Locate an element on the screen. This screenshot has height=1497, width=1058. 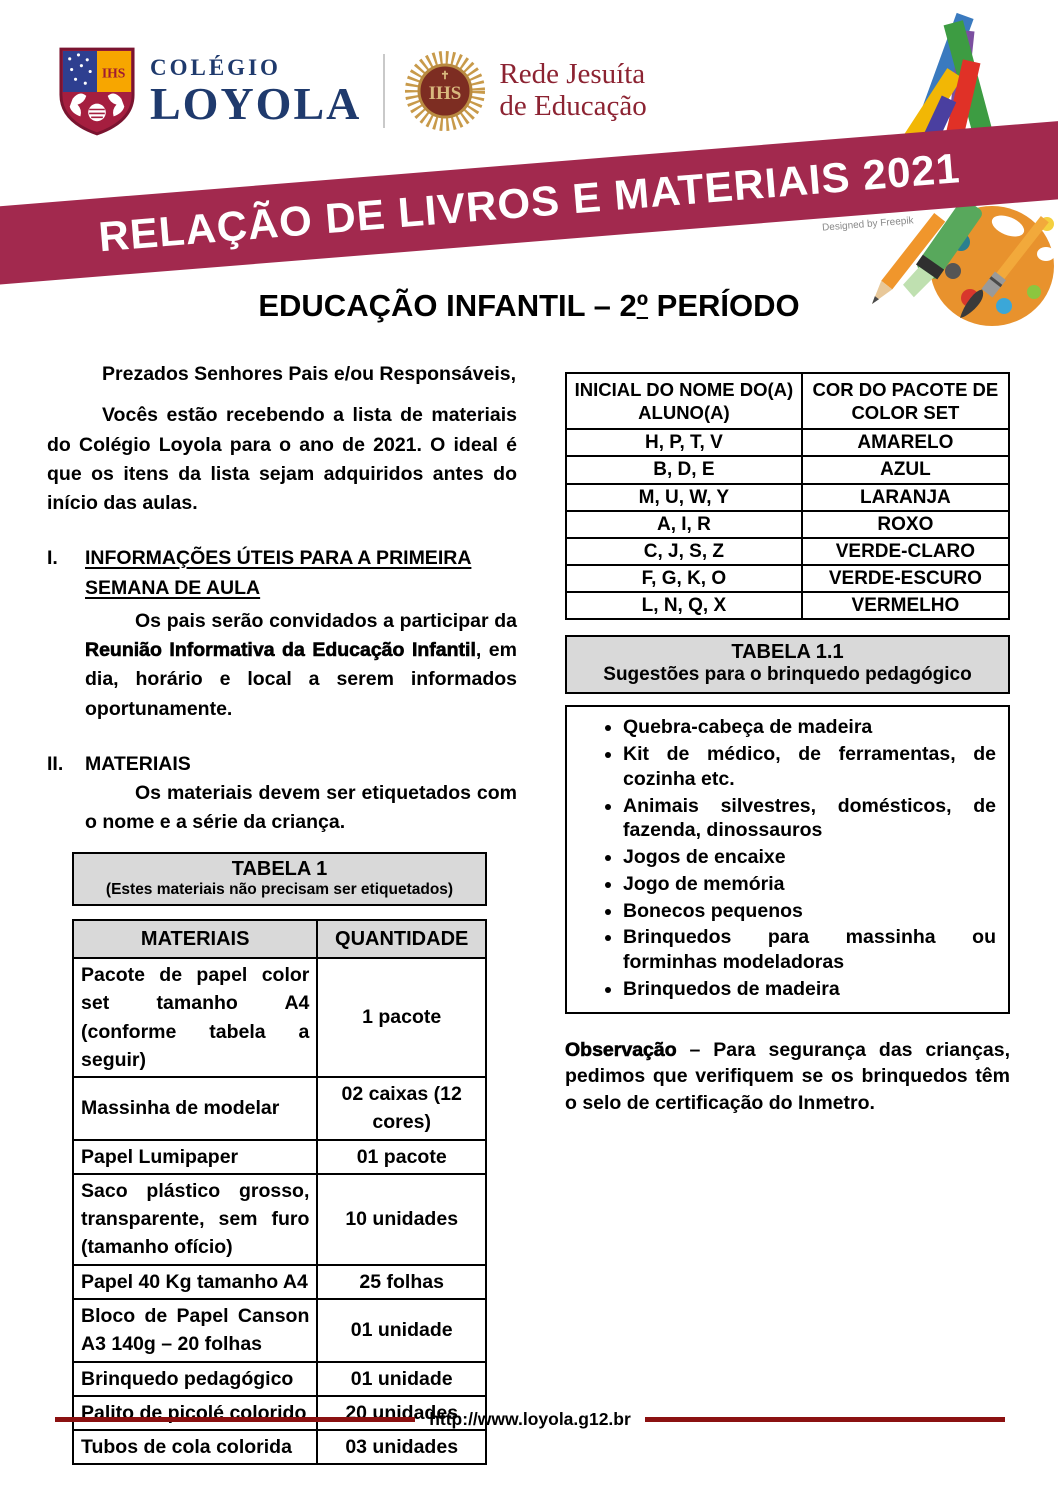
table-row: F, G, K, O VERDE-ESCURO is located at coordinates (788, 579).